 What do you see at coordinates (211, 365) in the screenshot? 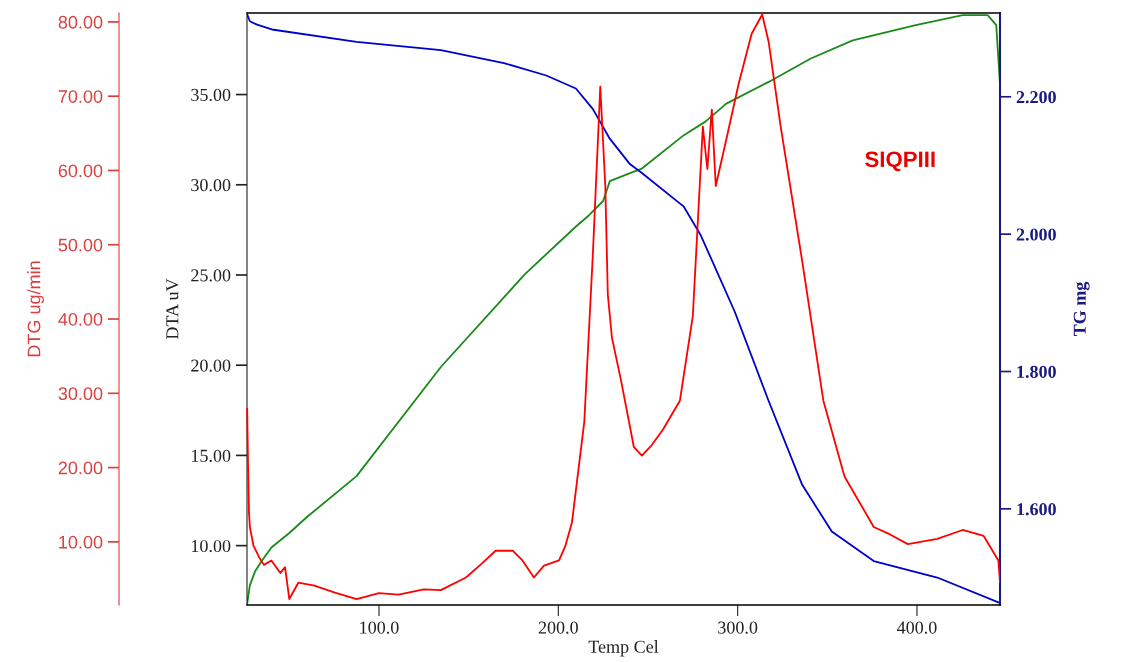
I see `y-tick-label: 20.00` at bounding box center [211, 365].